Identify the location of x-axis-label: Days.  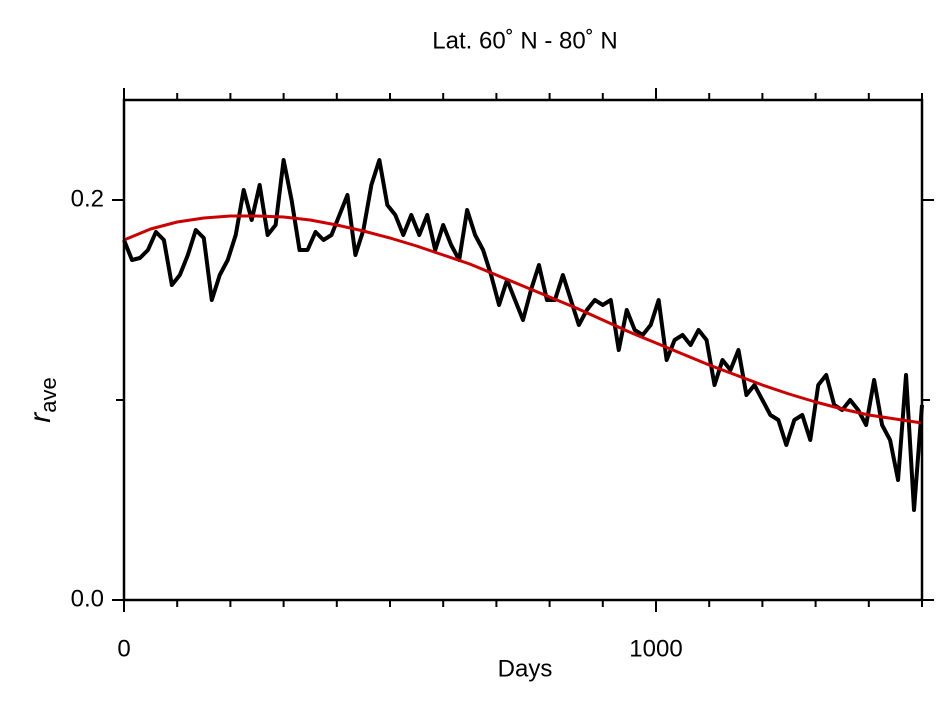
(525, 668).